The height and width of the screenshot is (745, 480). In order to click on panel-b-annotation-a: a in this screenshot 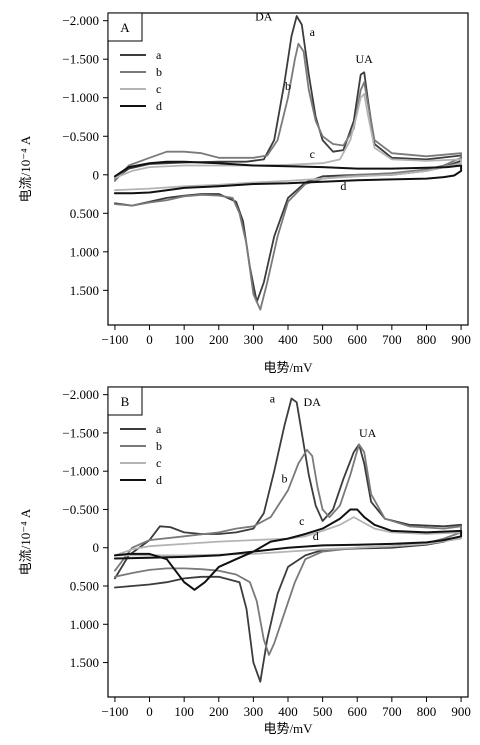, I will do `click(273, 398)`.